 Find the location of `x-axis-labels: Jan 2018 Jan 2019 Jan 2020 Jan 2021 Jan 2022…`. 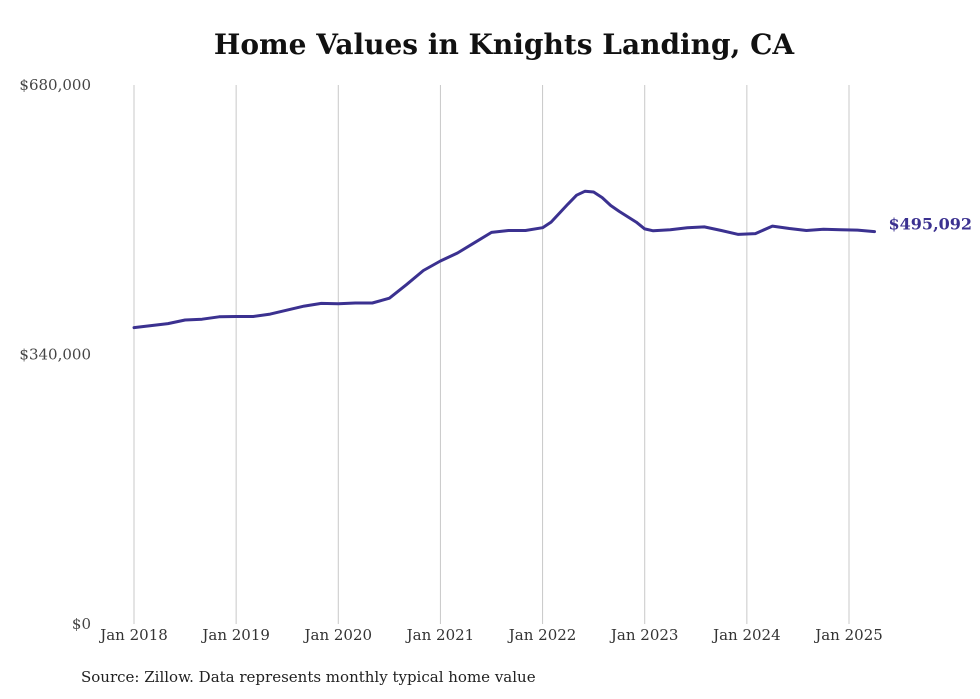

x-axis-labels: Jan 2018 Jan 2019 Jan 2020 Jan 2021 Jan 2022… is located at coordinates (490, 635).